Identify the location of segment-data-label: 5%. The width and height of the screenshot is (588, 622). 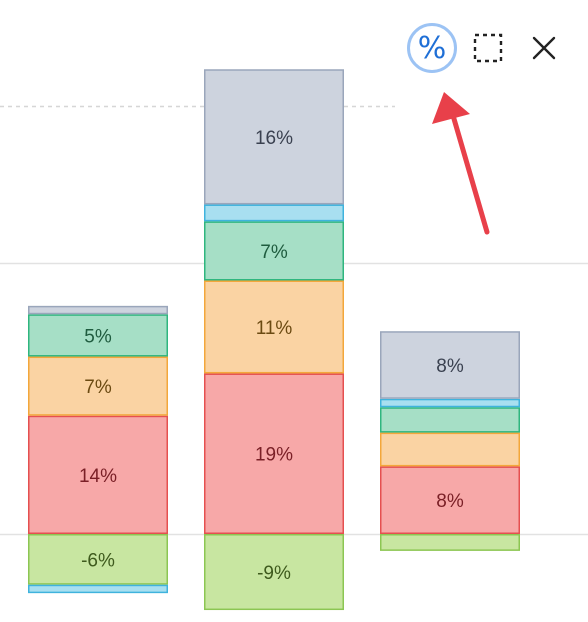
(98, 336).